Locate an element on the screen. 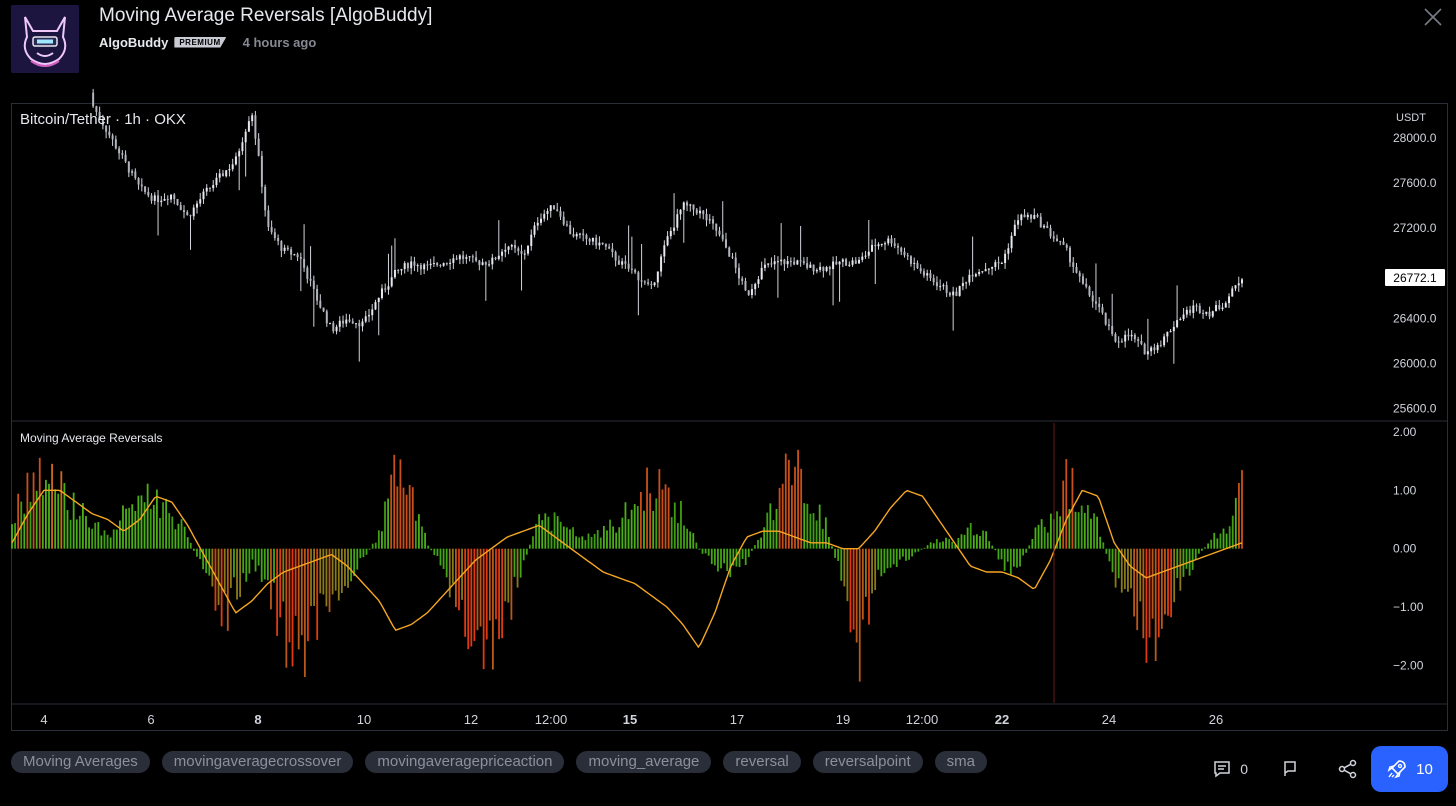 This screenshot has width=1456, height=806. tag-chip: moving_average is located at coordinates (644, 762).